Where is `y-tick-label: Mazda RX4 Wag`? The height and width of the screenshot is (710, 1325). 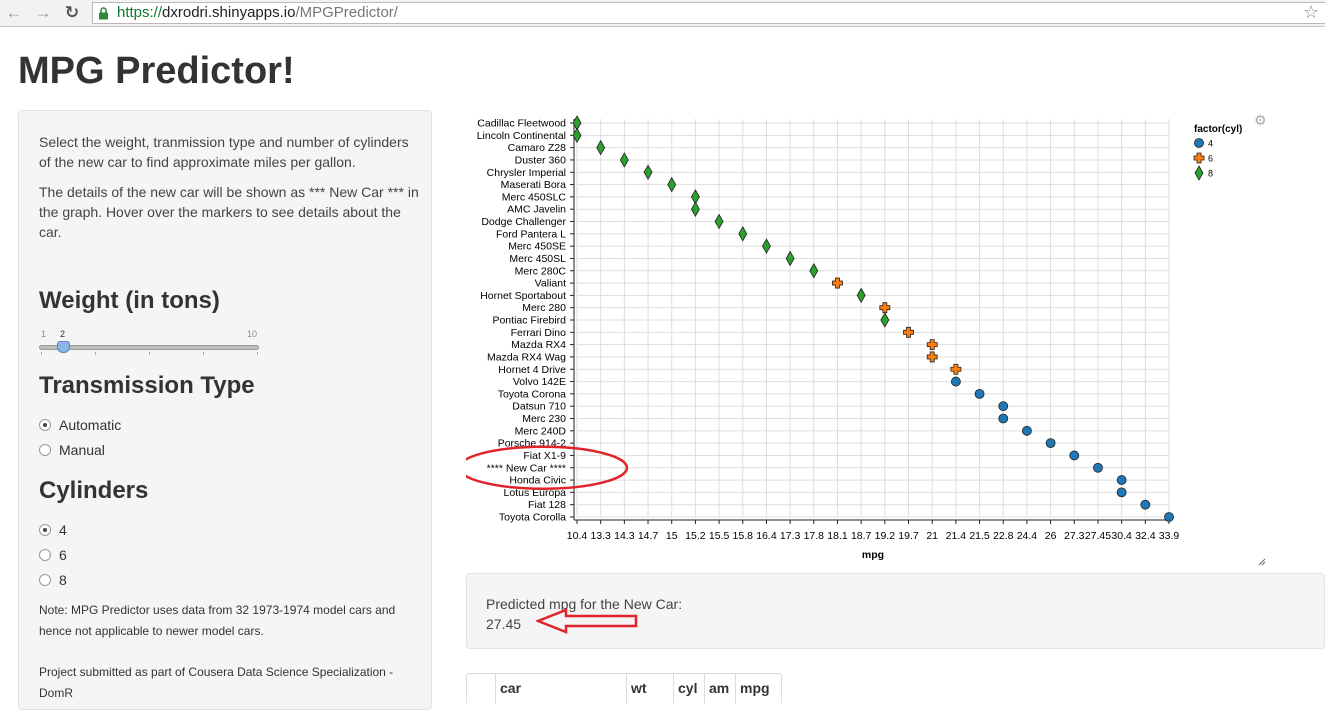
y-tick-label: Mazda RX4 Wag is located at coordinates (526, 357).